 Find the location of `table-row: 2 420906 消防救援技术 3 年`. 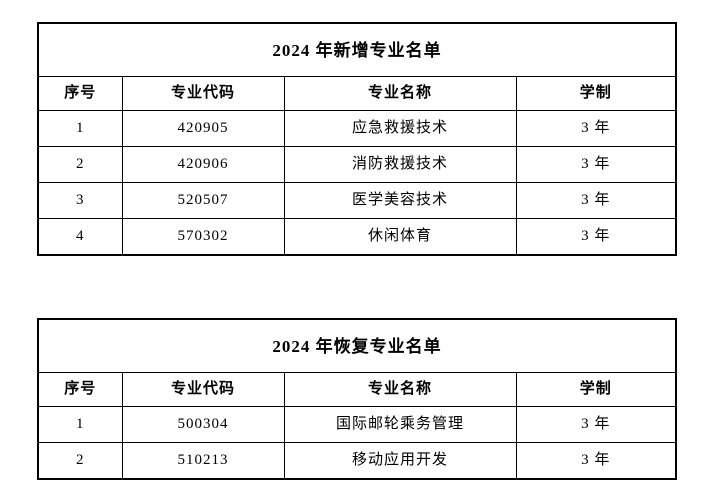

table-row: 2 420906 消防救援技术 3 年 is located at coordinates (357, 164).